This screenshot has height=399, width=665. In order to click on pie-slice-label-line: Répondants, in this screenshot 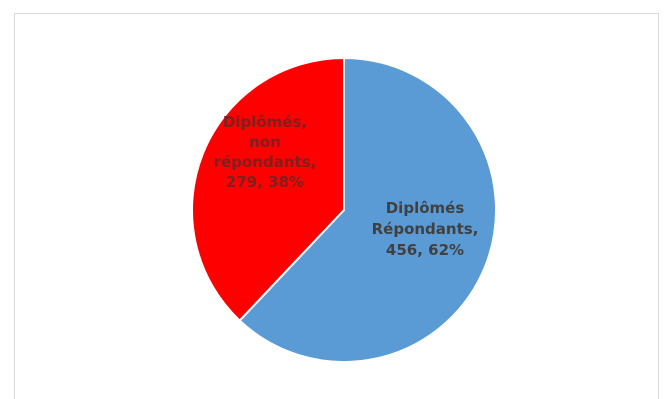, I will do `click(425, 229)`.